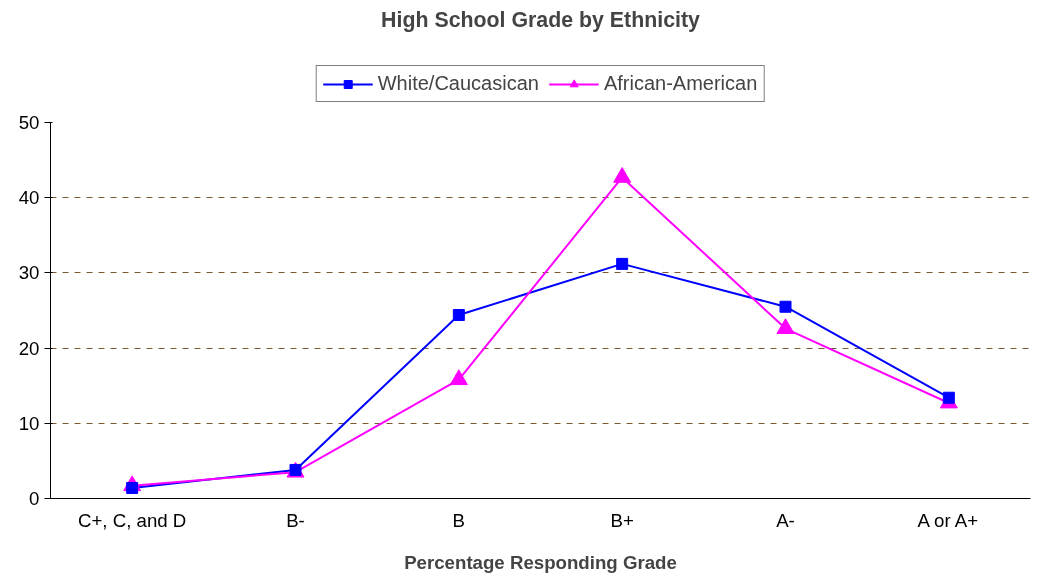 This screenshot has height=587, width=1056. Describe the element at coordinates (29, 348) in the screenshot. I see `y-tick-label: 20` at that location.